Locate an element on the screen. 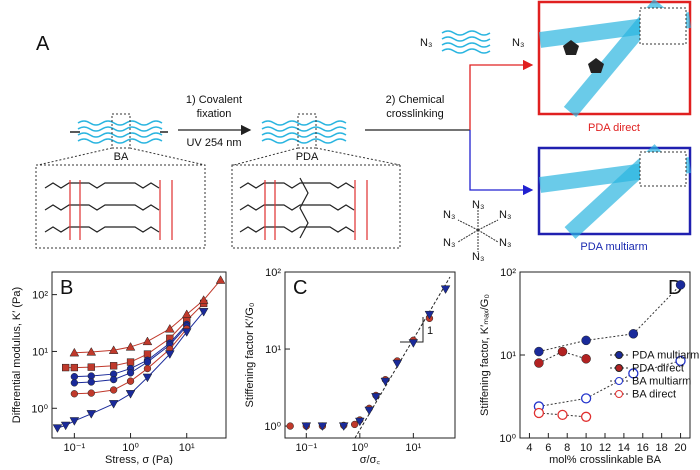 The image size is (700, 470). x-axis-label: mol% crosslinkable BA is located at coordinates (605, 459).